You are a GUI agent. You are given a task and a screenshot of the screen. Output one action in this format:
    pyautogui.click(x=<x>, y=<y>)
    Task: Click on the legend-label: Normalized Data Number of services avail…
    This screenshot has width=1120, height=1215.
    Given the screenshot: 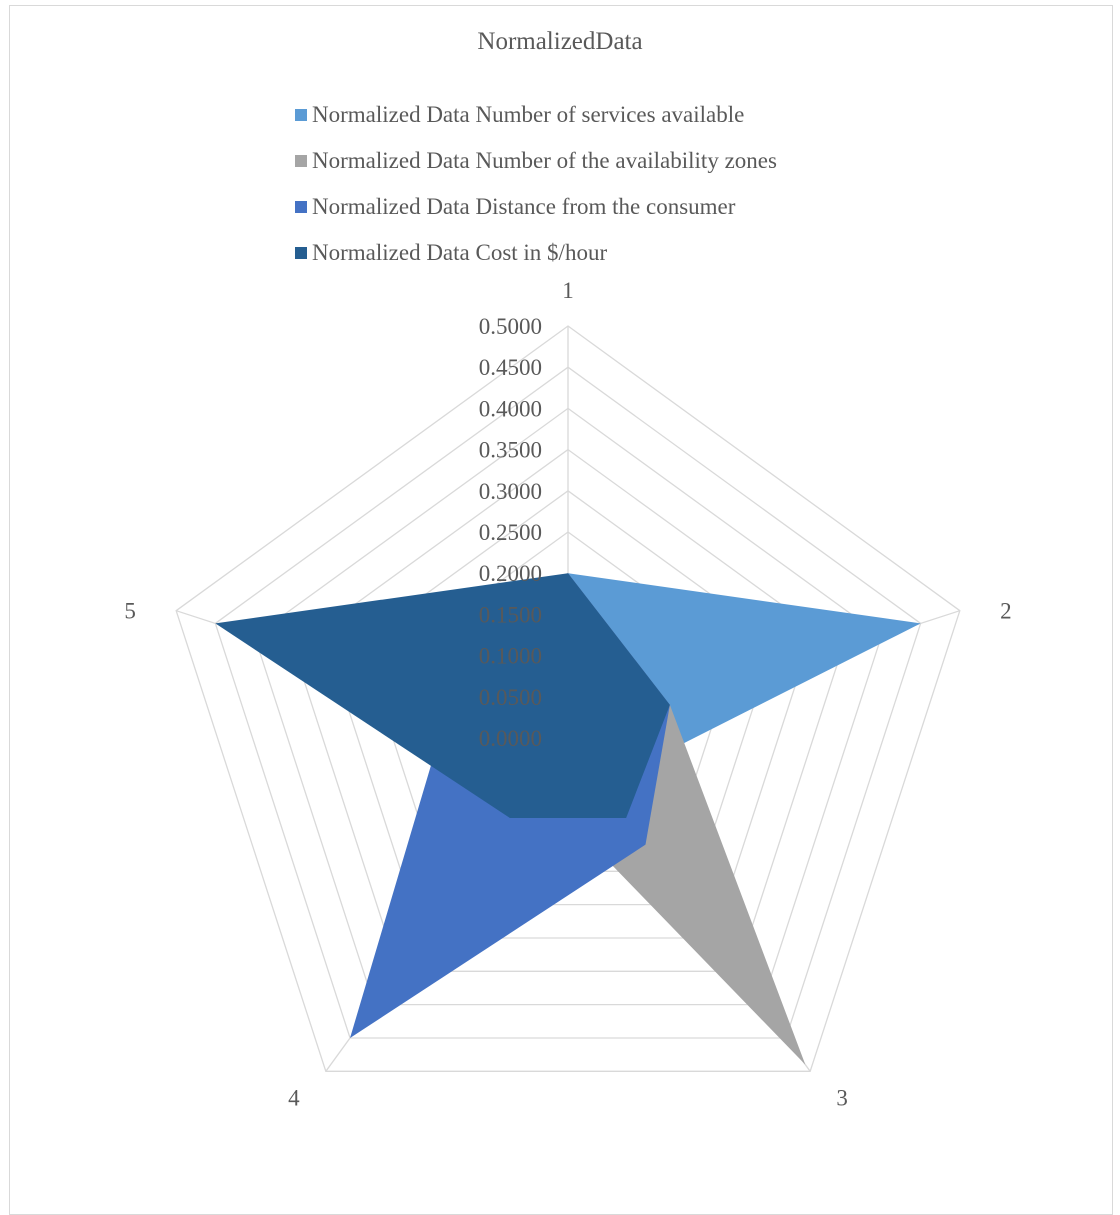 What is the action you would take?
    pyautogui.click(x=528, y=114)
    